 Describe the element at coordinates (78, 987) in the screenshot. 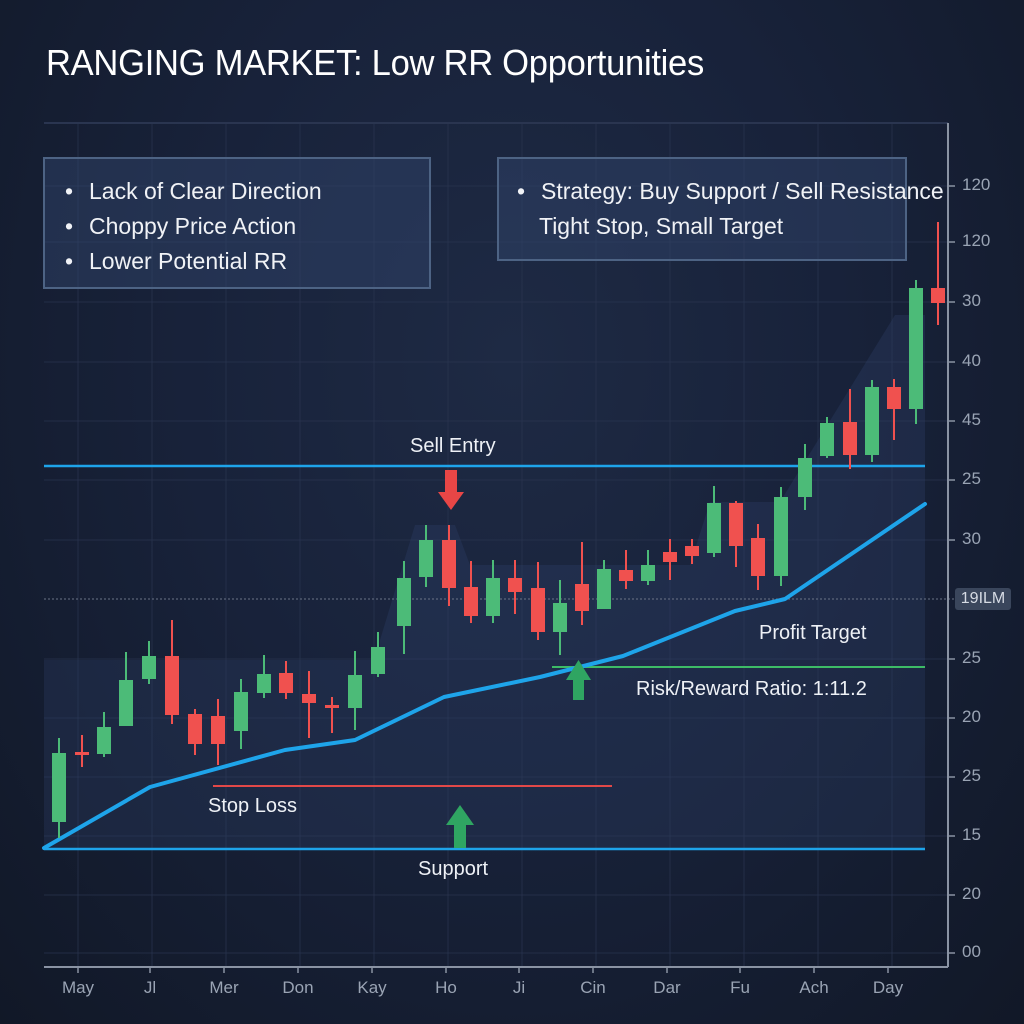

I see `x-tick-label: May` at that location.